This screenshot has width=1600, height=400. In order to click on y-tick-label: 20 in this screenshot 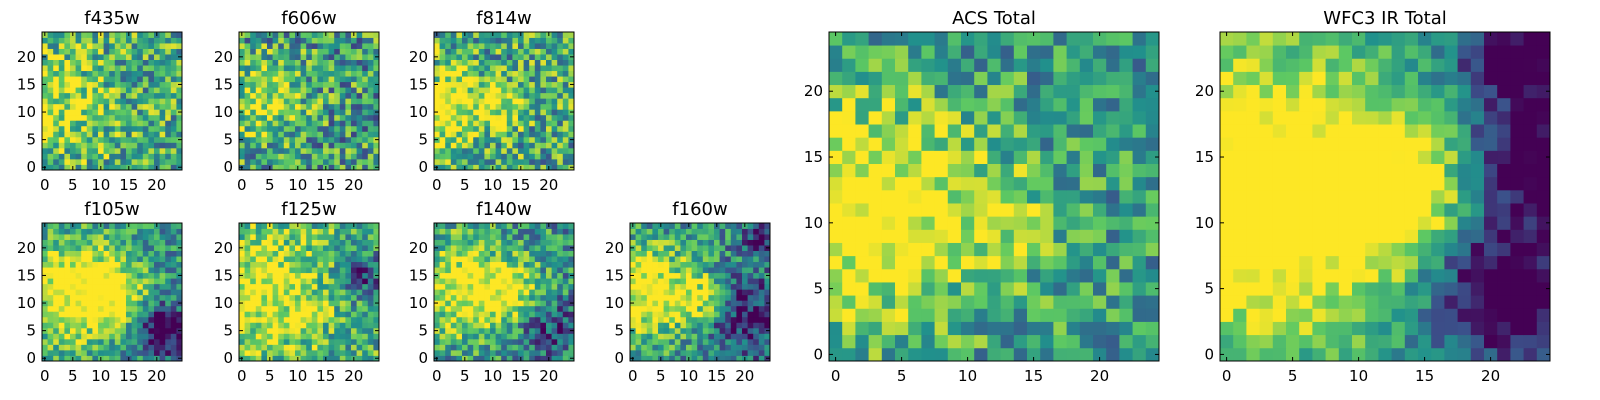, I will do `click(418, 57)`.